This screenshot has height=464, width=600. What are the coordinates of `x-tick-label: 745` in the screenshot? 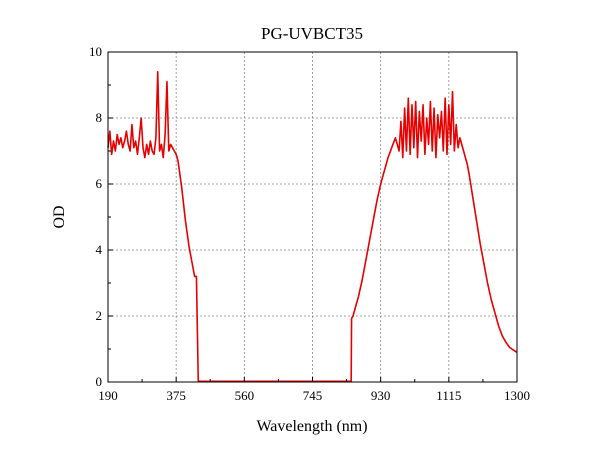 It's located at (313, 395).